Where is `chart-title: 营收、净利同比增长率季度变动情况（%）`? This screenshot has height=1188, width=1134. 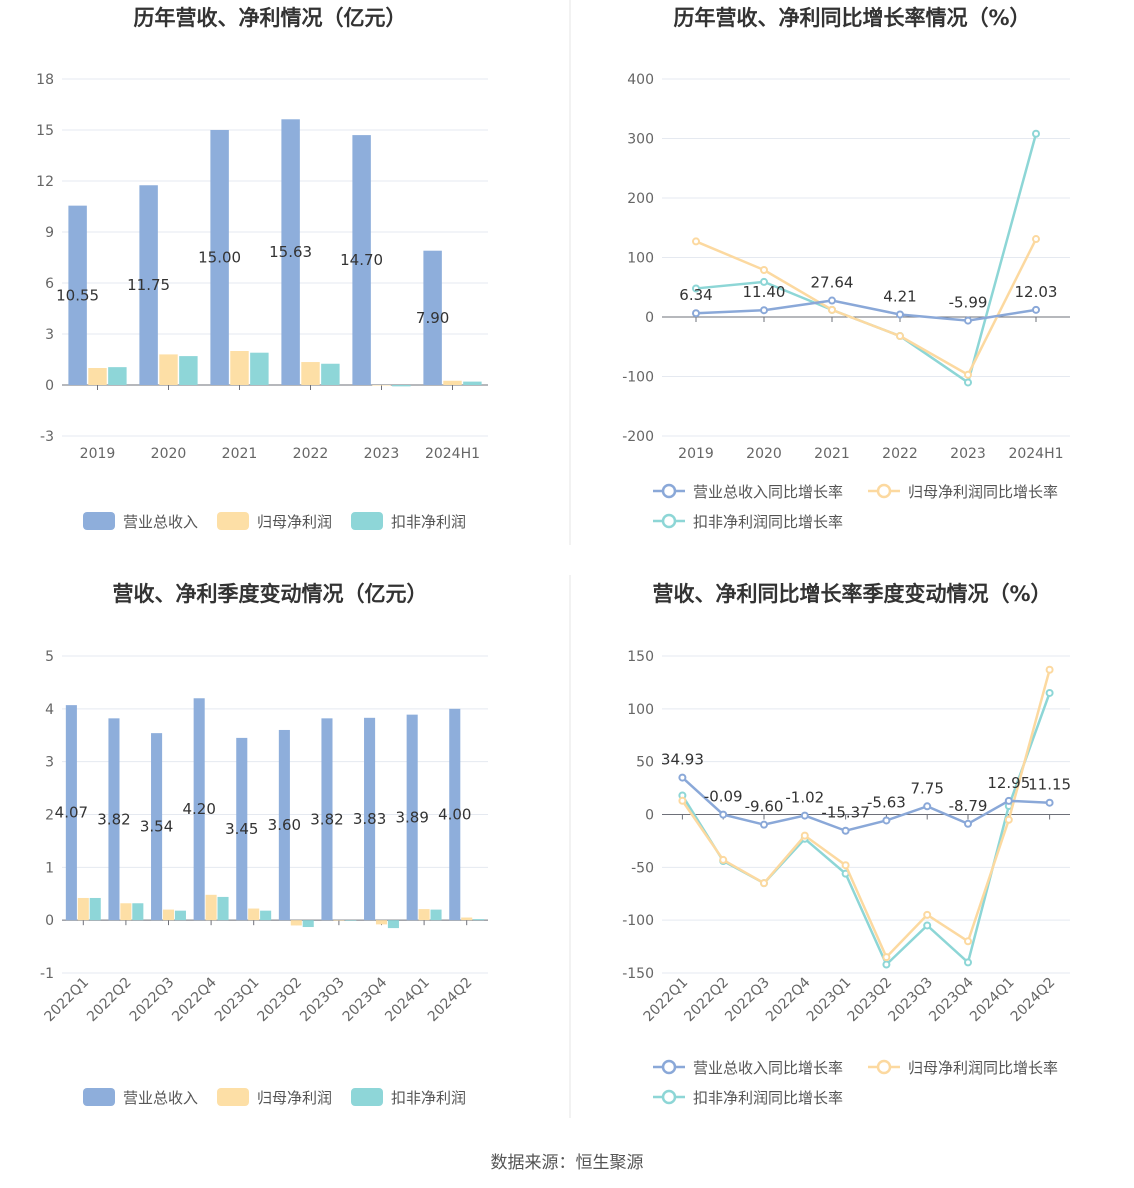 chart-title: 营收、净利同比增长率季度变动情况（%） is located at coordinates (851, 594).